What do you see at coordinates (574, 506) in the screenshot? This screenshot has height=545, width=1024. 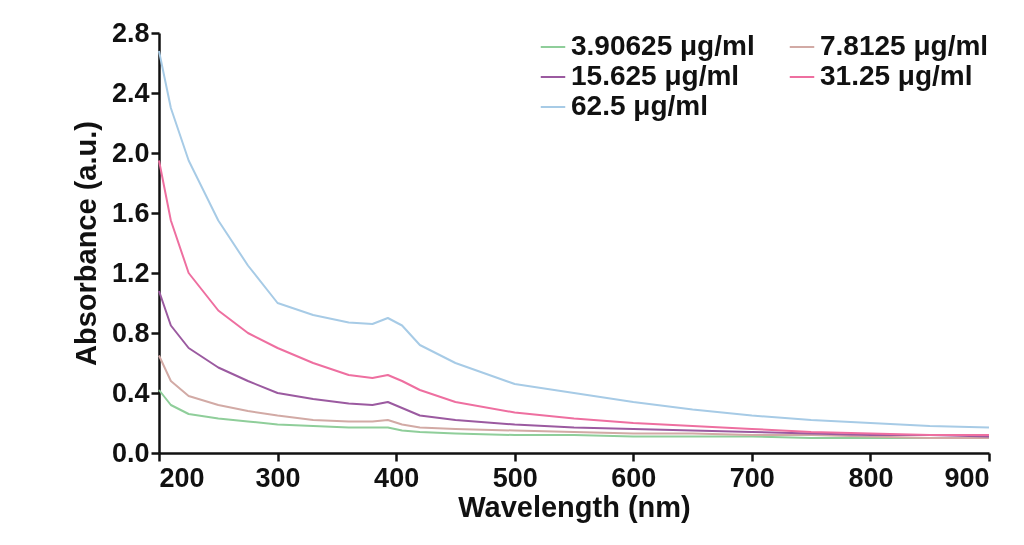 I see `x-axis-title: Wavelength (nm)` at bounding box center [574, 506].